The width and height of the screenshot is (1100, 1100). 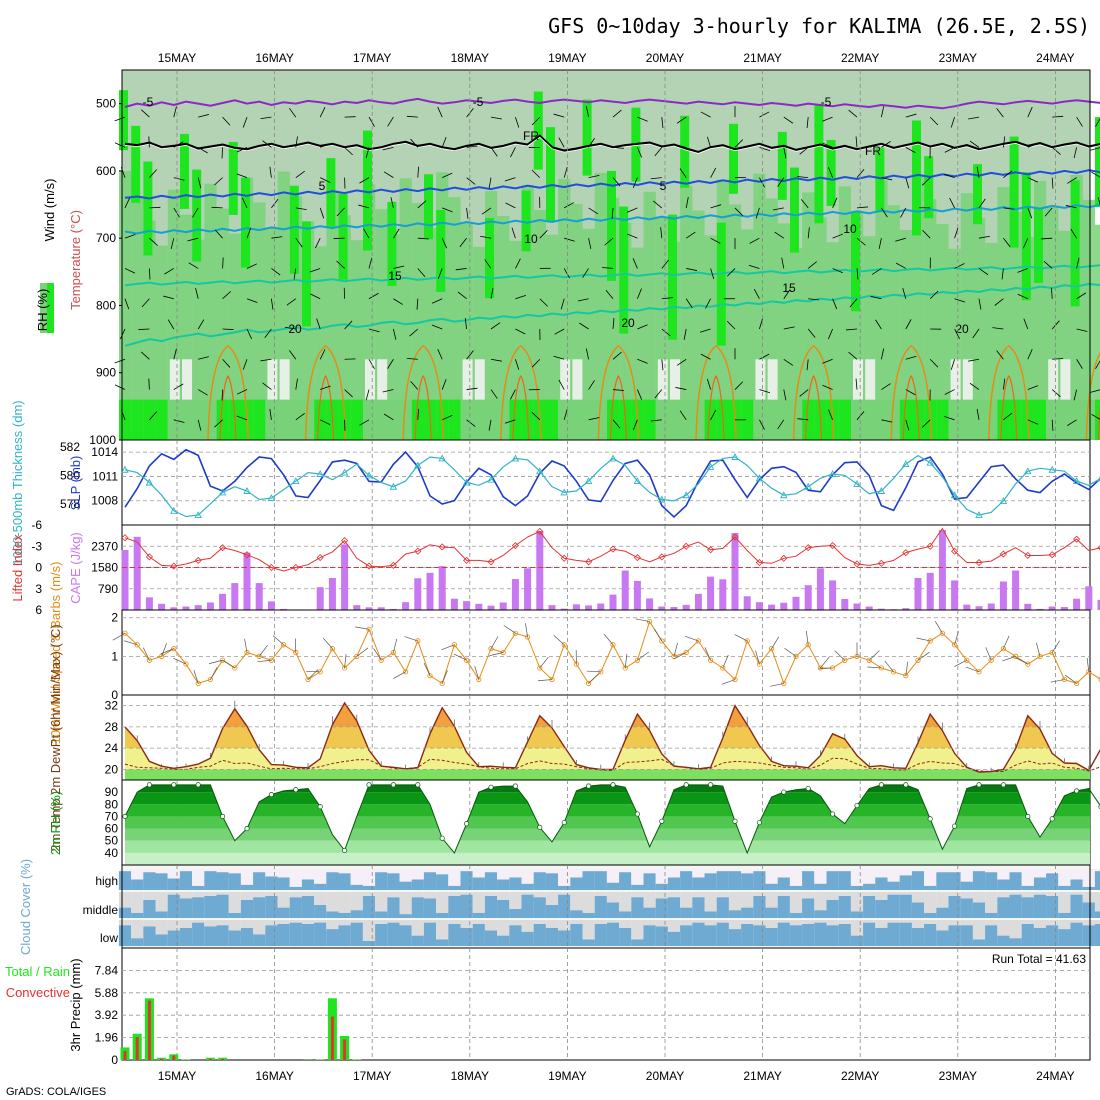 I want to click on precip-total-bar, so click(x=357, y=1059).